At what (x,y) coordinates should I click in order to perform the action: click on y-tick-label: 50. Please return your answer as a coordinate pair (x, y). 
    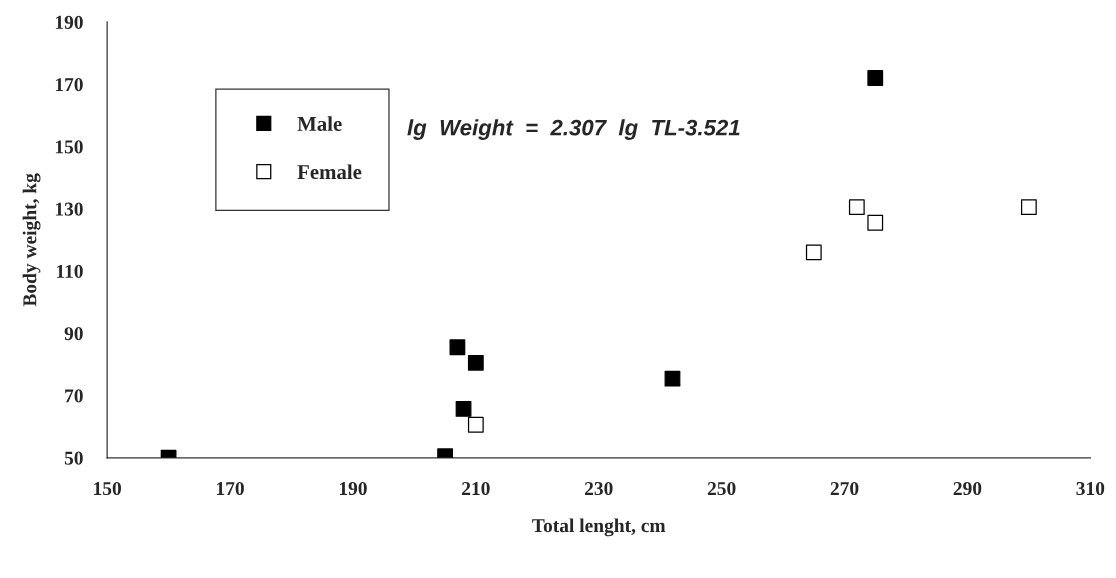
    Looking at the image, I should click on (73, 458).